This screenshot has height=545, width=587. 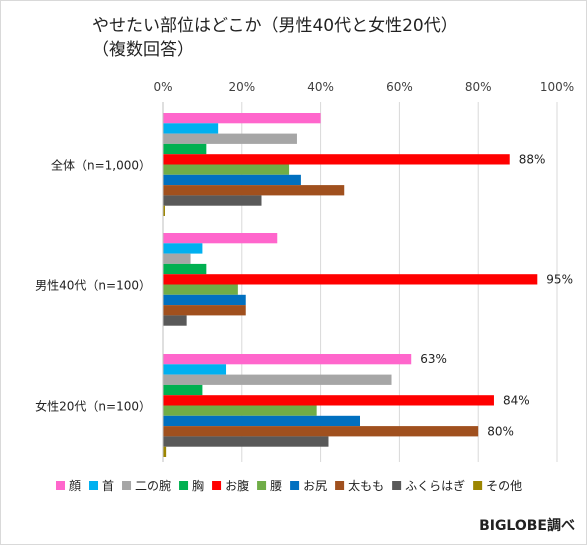 What do you see at coordinates (241, 87) in the screenshot?
I see `x-tick-label: 20%` at bounding box center [241, 87].